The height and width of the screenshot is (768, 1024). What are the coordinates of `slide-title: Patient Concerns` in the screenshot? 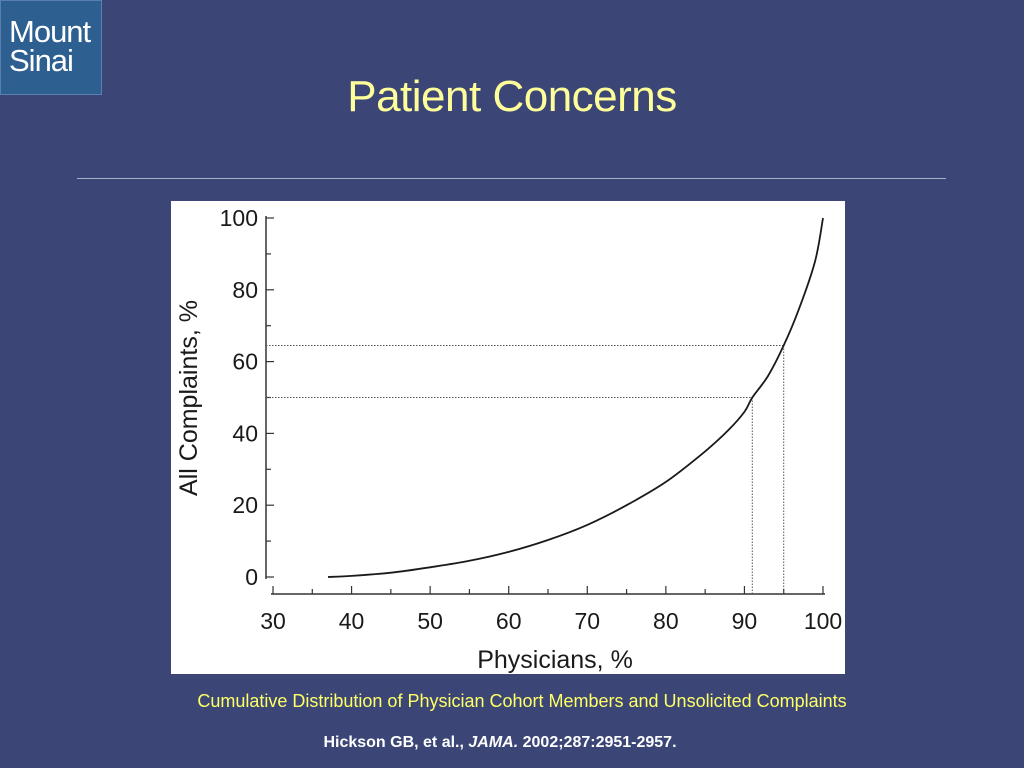 It's located at (512, 96).